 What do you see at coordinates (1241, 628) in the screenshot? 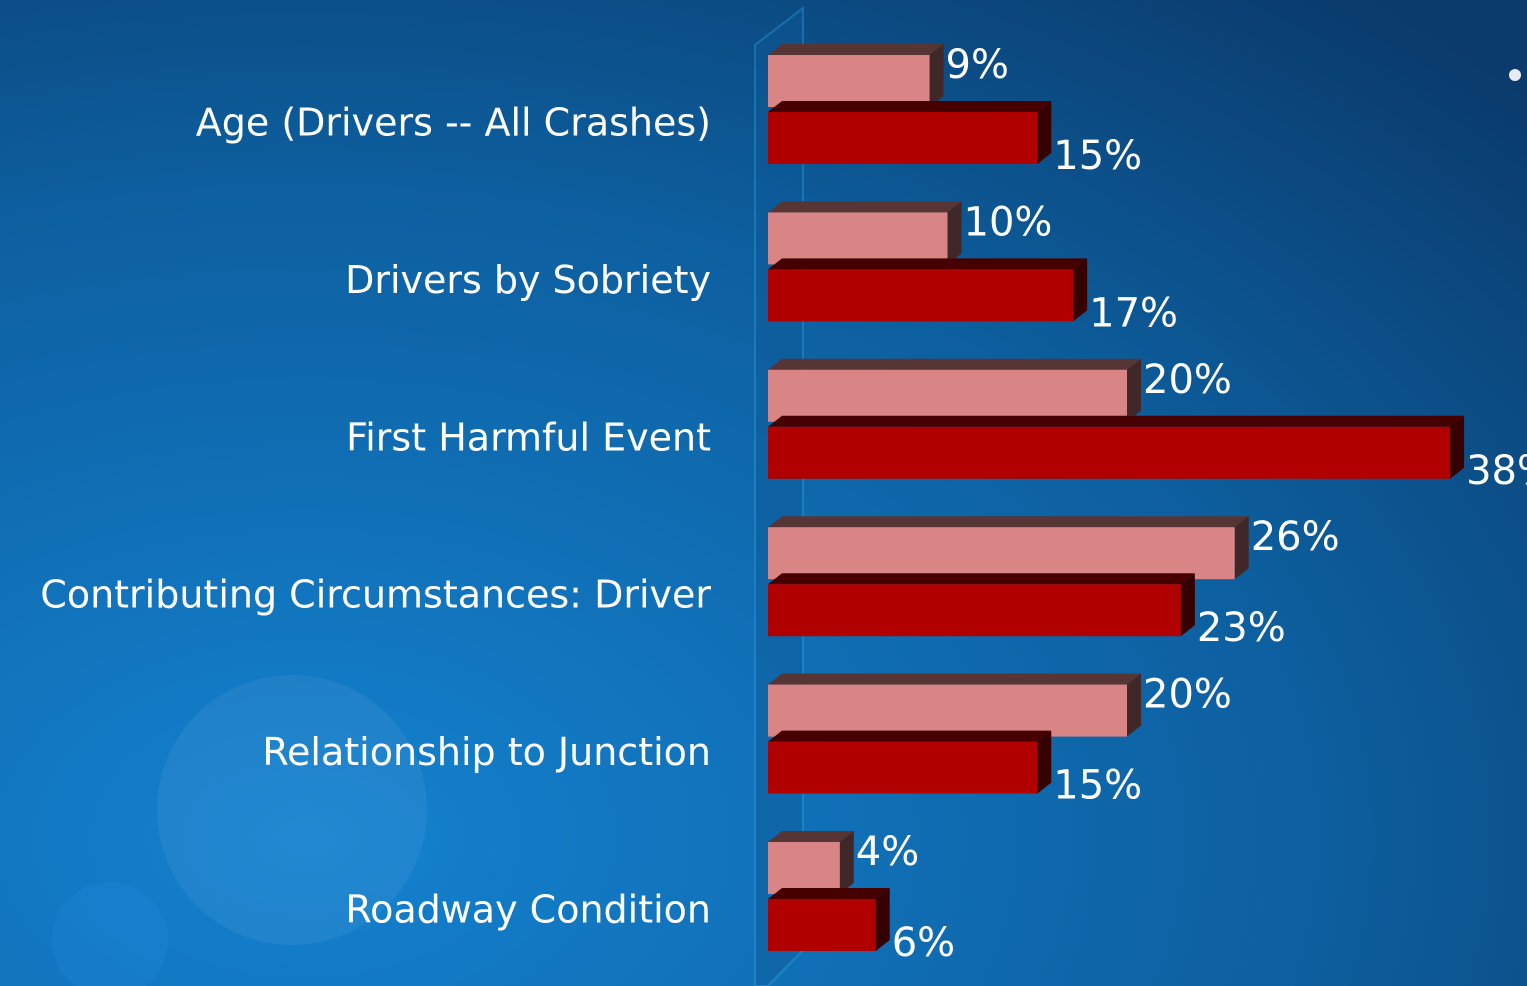
I see `value-label: 23%` at bounding box center [1241, 628].